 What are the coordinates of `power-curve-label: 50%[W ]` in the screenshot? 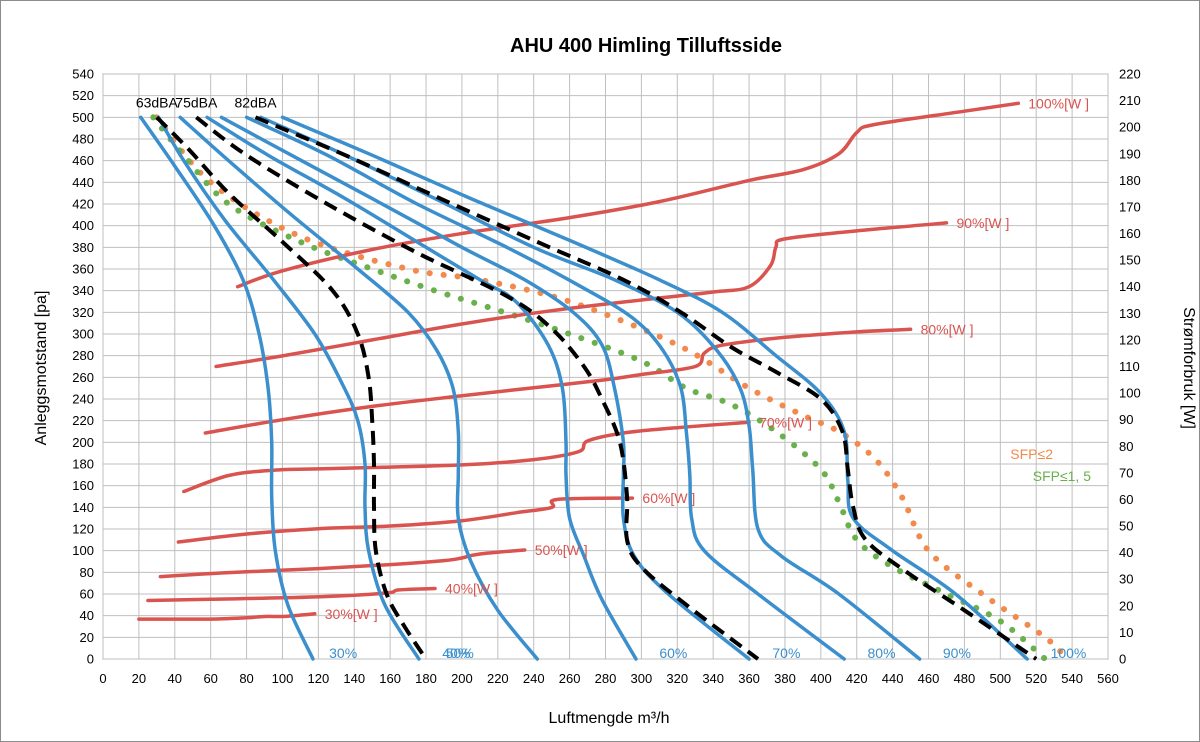 It's located at (561, 550).